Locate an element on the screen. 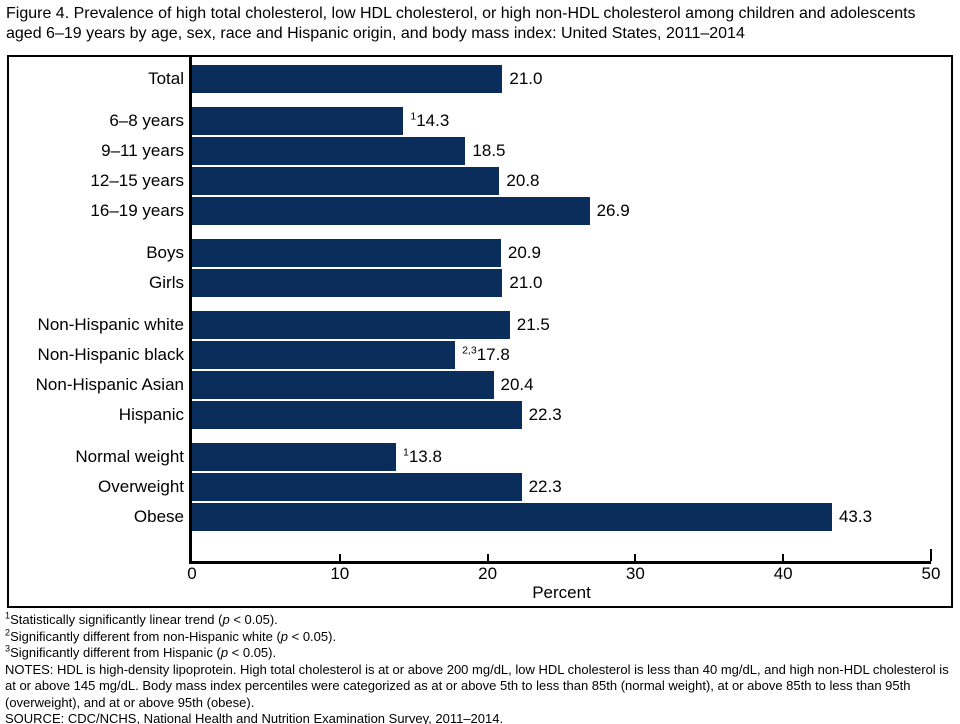  chart-row-total: Total 21.0 is located at coordinates (470, 79).